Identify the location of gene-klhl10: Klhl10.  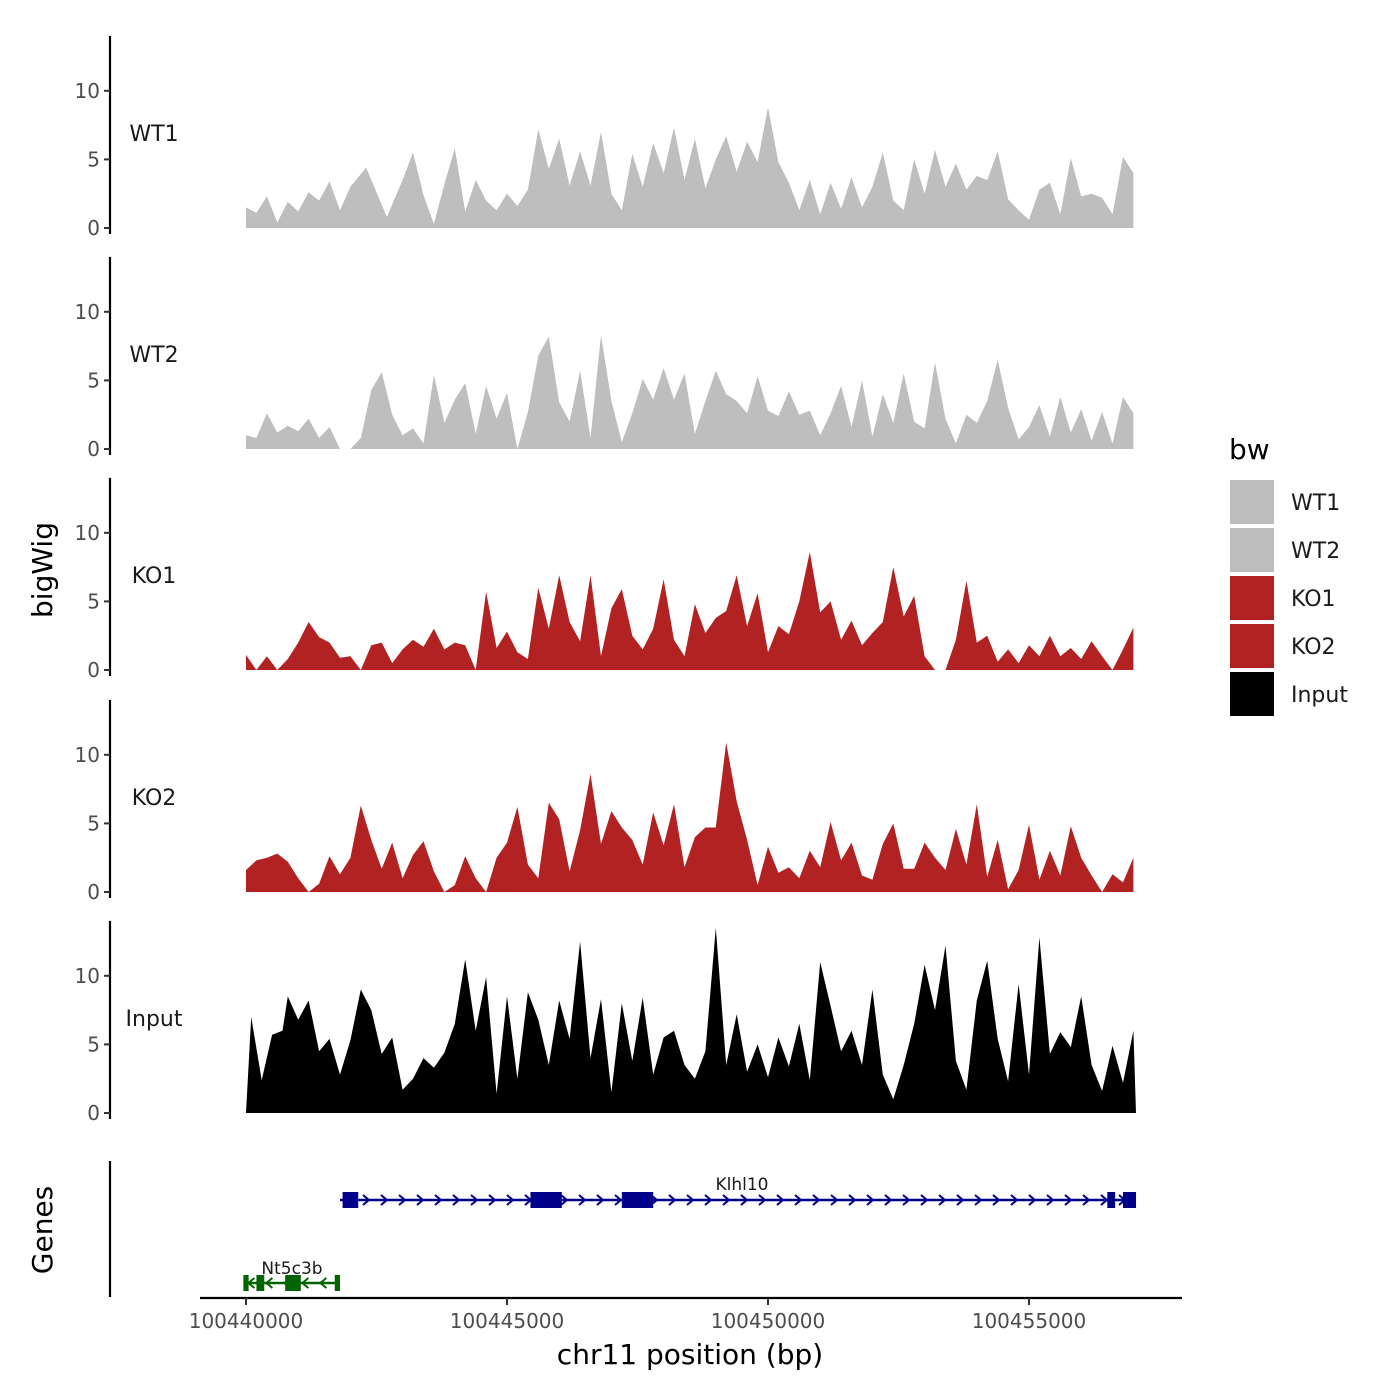
(738, 1191).